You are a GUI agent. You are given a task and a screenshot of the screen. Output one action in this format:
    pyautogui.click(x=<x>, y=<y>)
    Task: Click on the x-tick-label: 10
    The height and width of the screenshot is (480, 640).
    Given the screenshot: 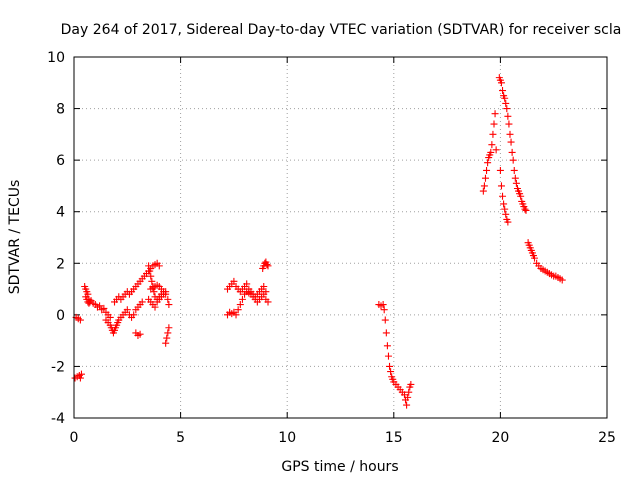 What is the action you would take?
    pyautogui.click(x=287, y=438)
    